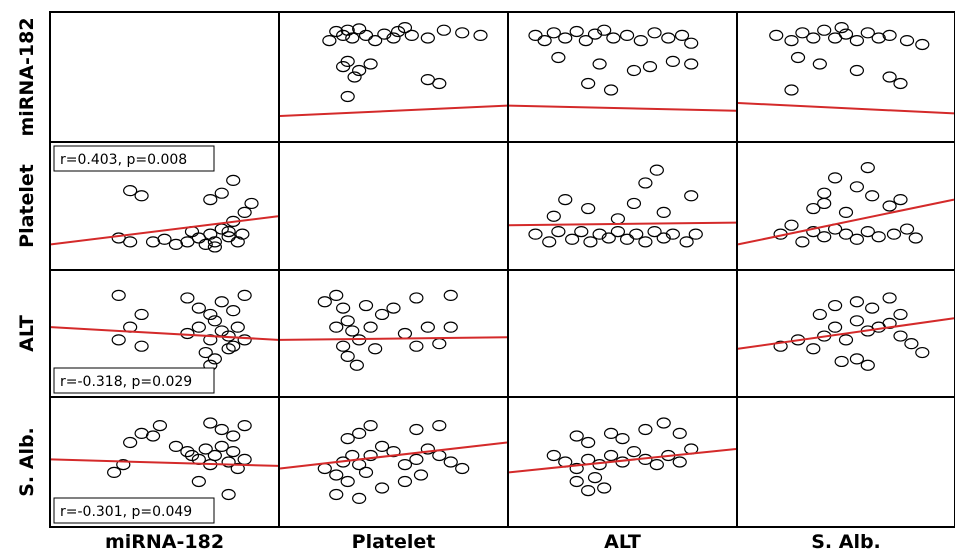  Describe the element at coordinates (622, 457) in the screenshot. I see `cell-s-alb-vs-alt` at that location.